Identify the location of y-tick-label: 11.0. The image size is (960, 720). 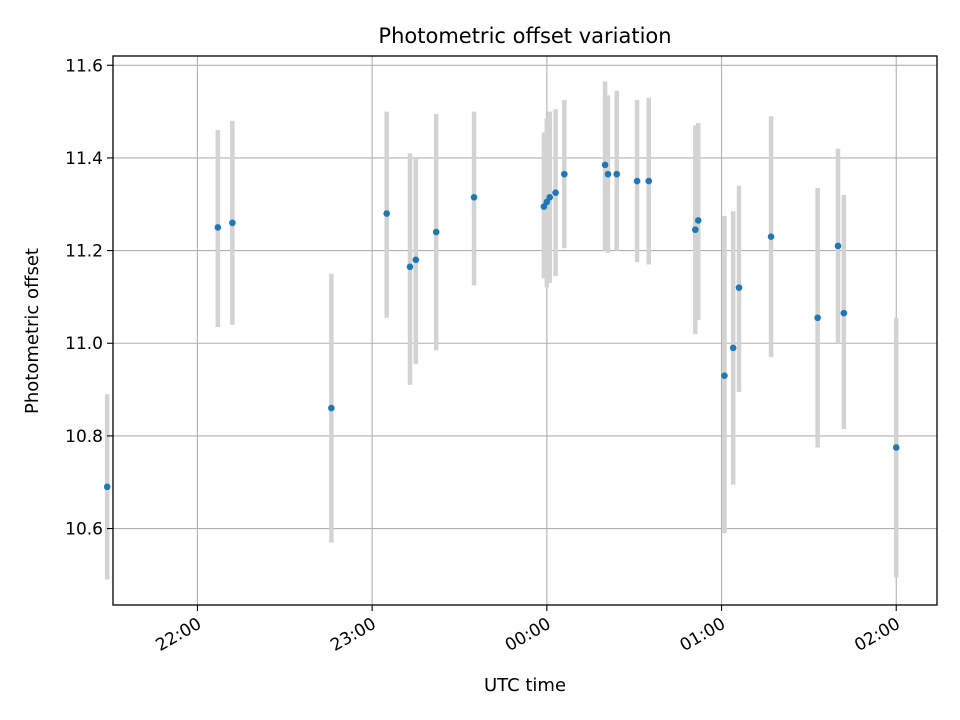
(84, 344).